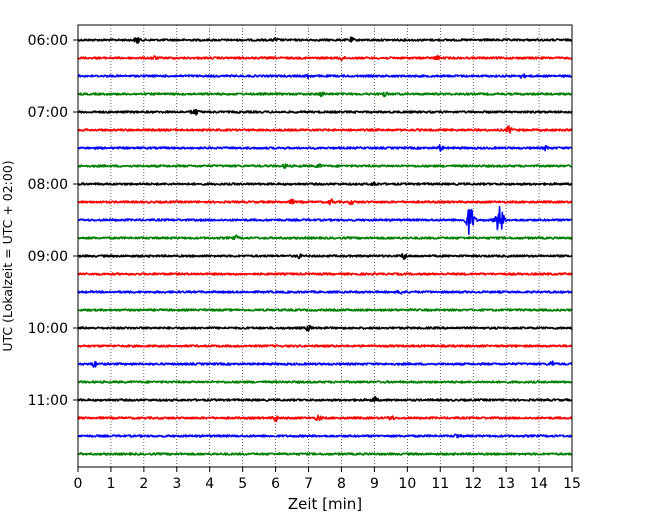 This screenshot has width=650, height=520. Describe the element at coordinates (440, 484) in the screenshot. I see `x-tick-label: 11` at that location.